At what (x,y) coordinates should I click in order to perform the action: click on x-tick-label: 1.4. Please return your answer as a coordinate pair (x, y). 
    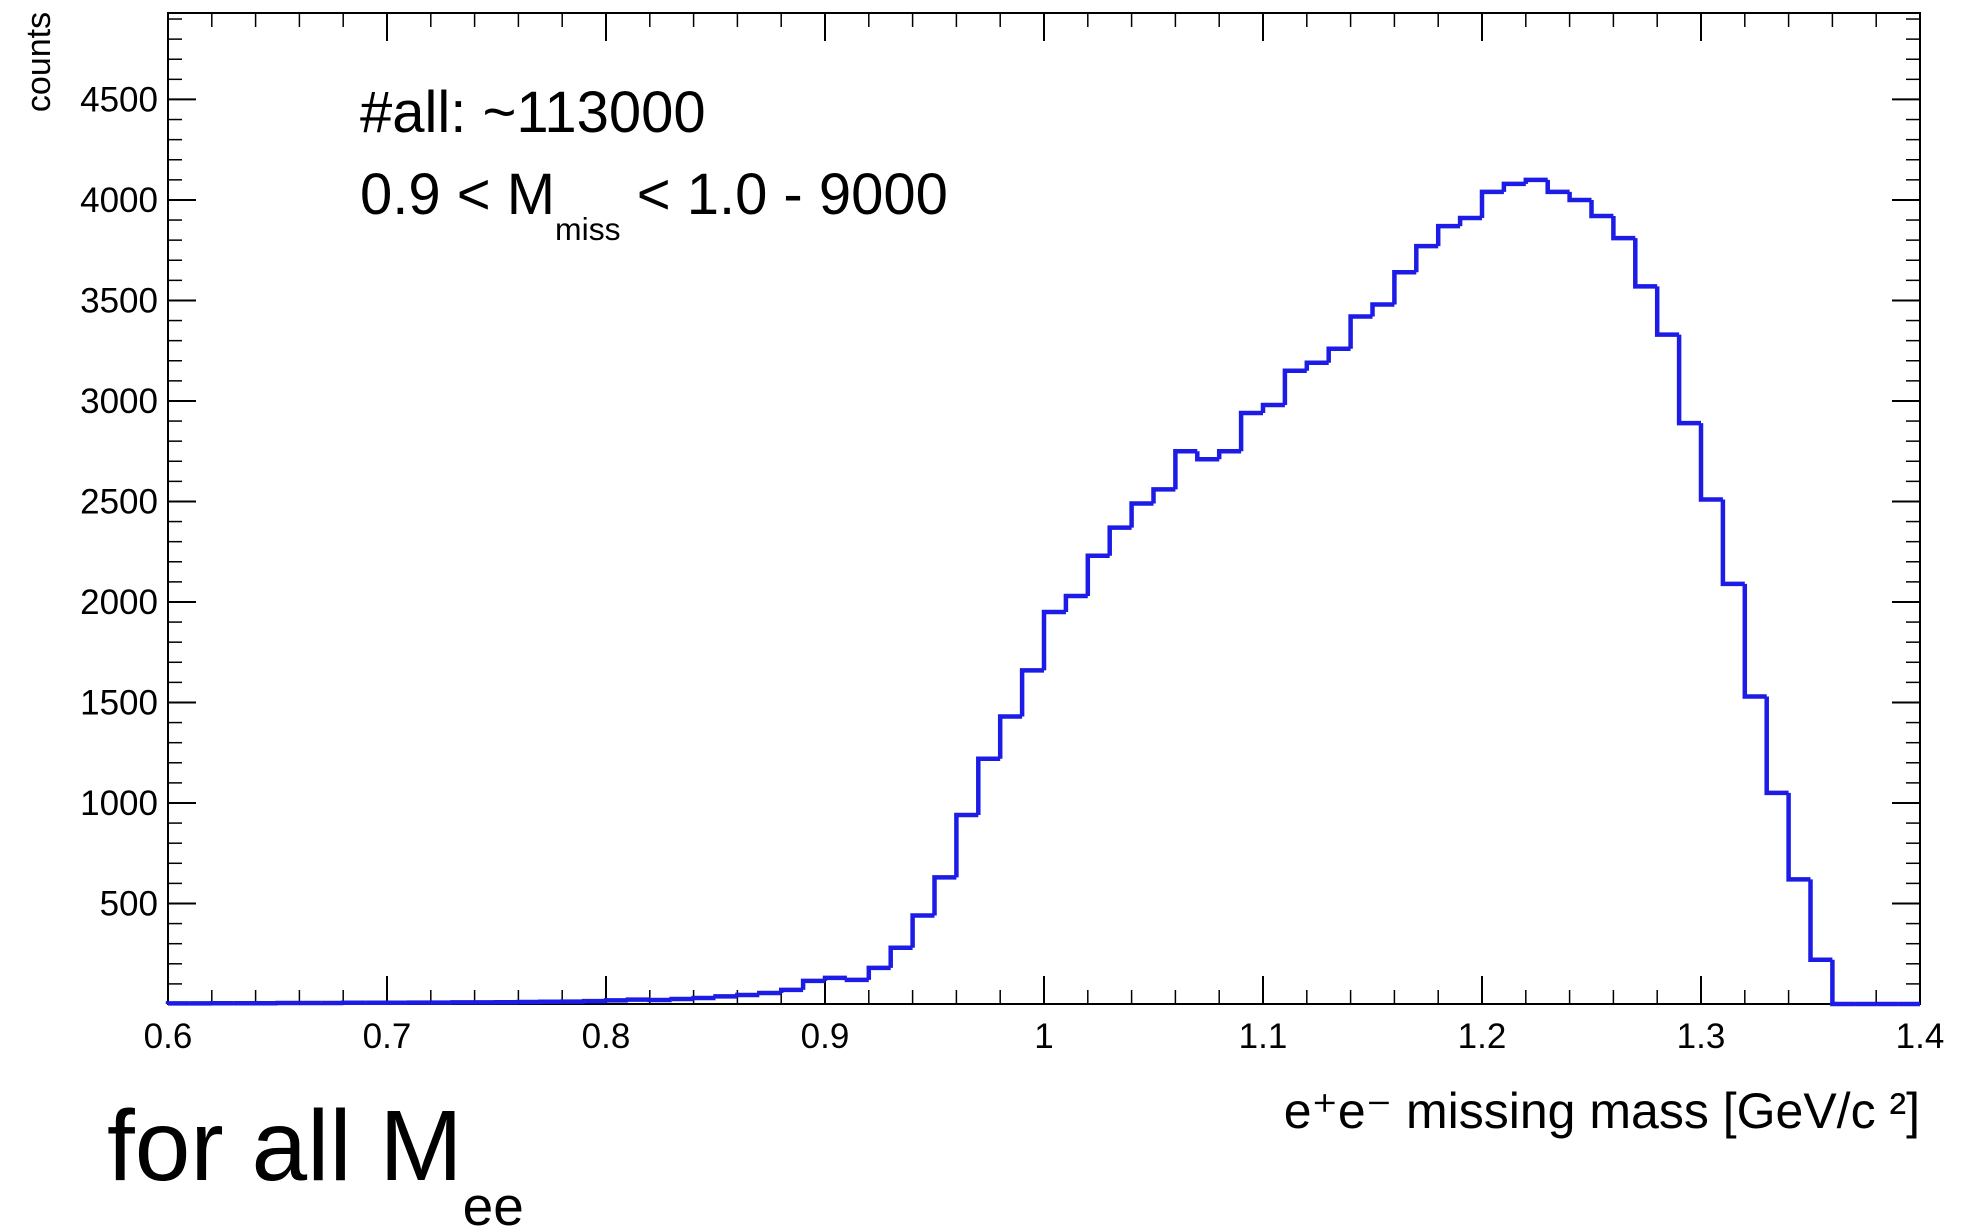
    Looking at the image, I should click on (1920, 1036).